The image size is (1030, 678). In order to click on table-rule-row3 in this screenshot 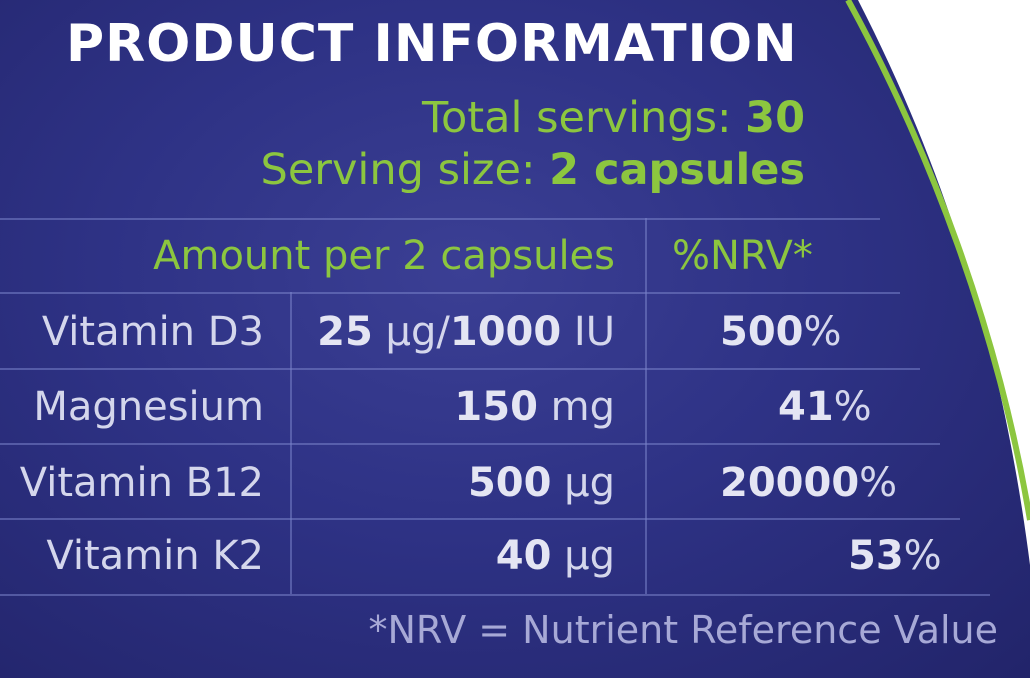, I will do `click(480, 519)`.